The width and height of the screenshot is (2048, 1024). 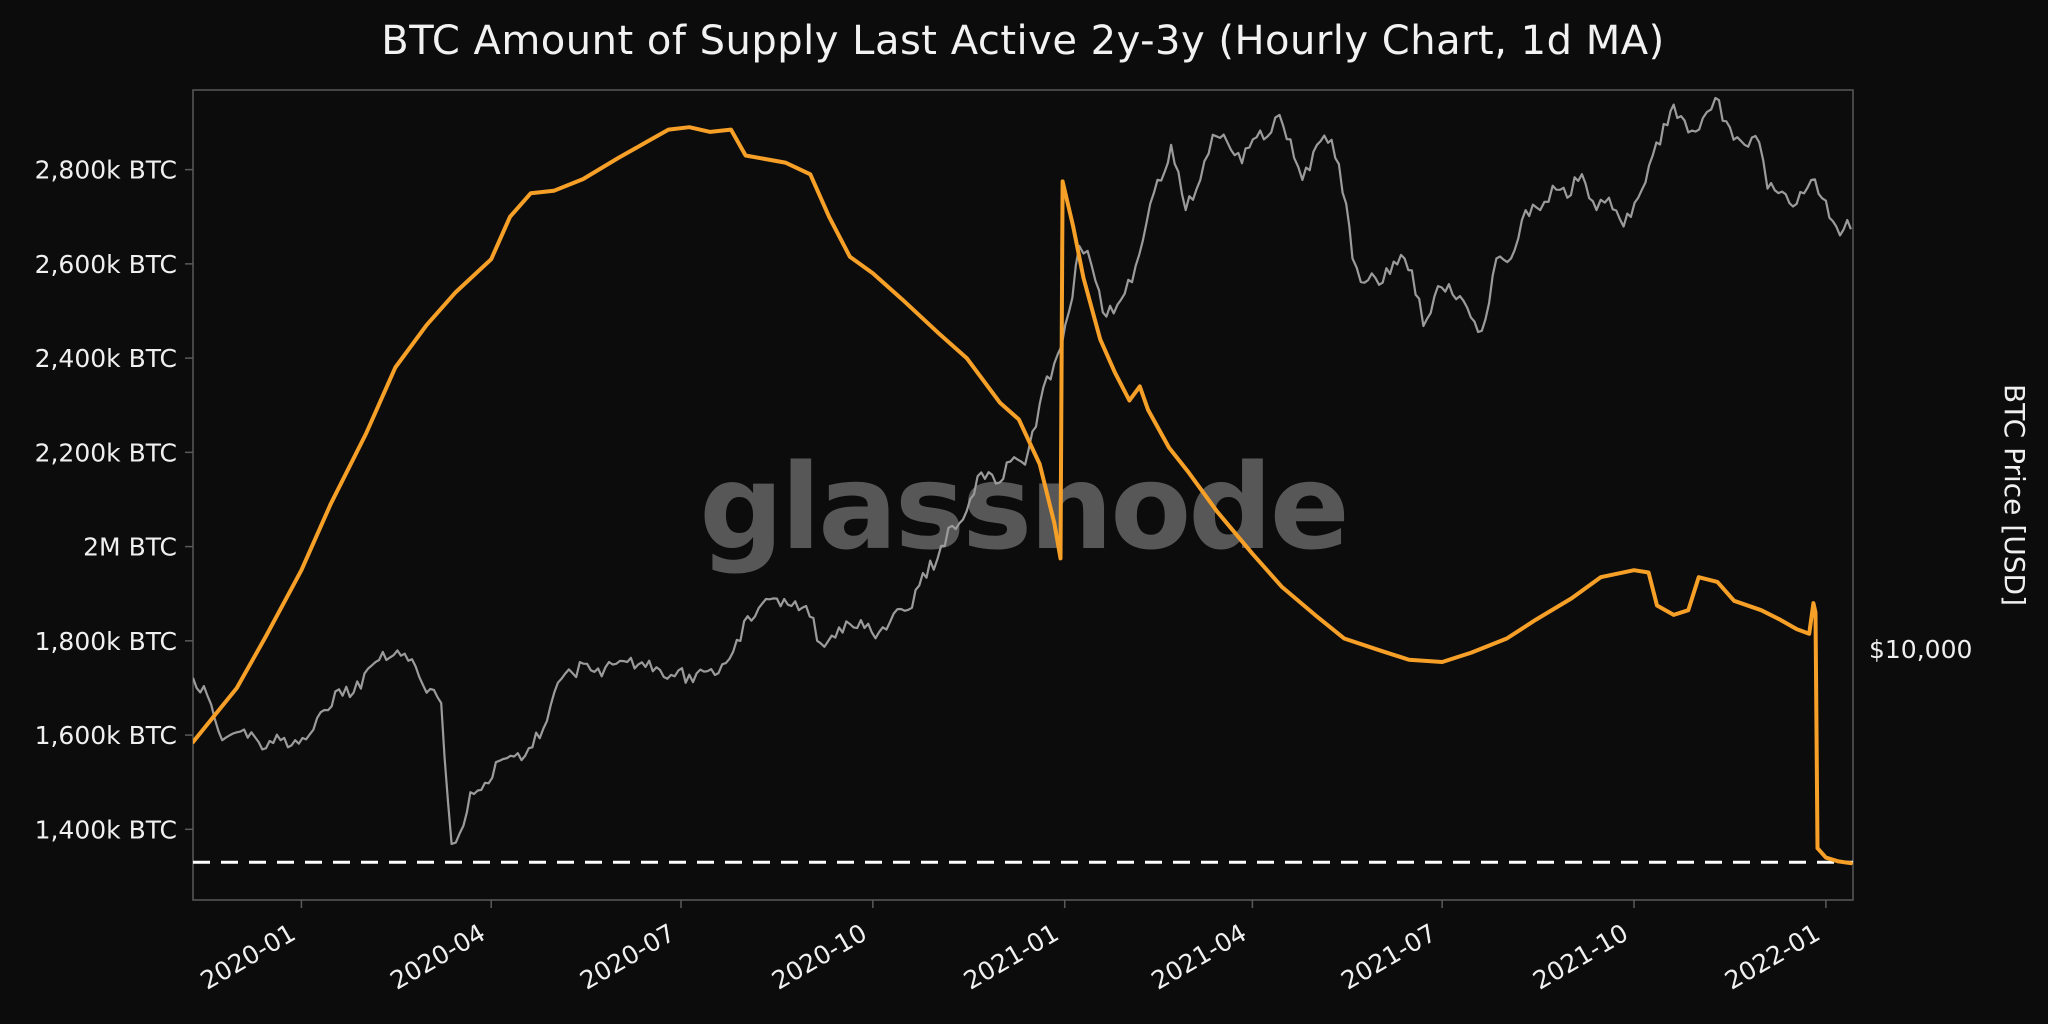 I want to click on x-axis-tick-label: 2022-01, so click(x=1772, y=956).